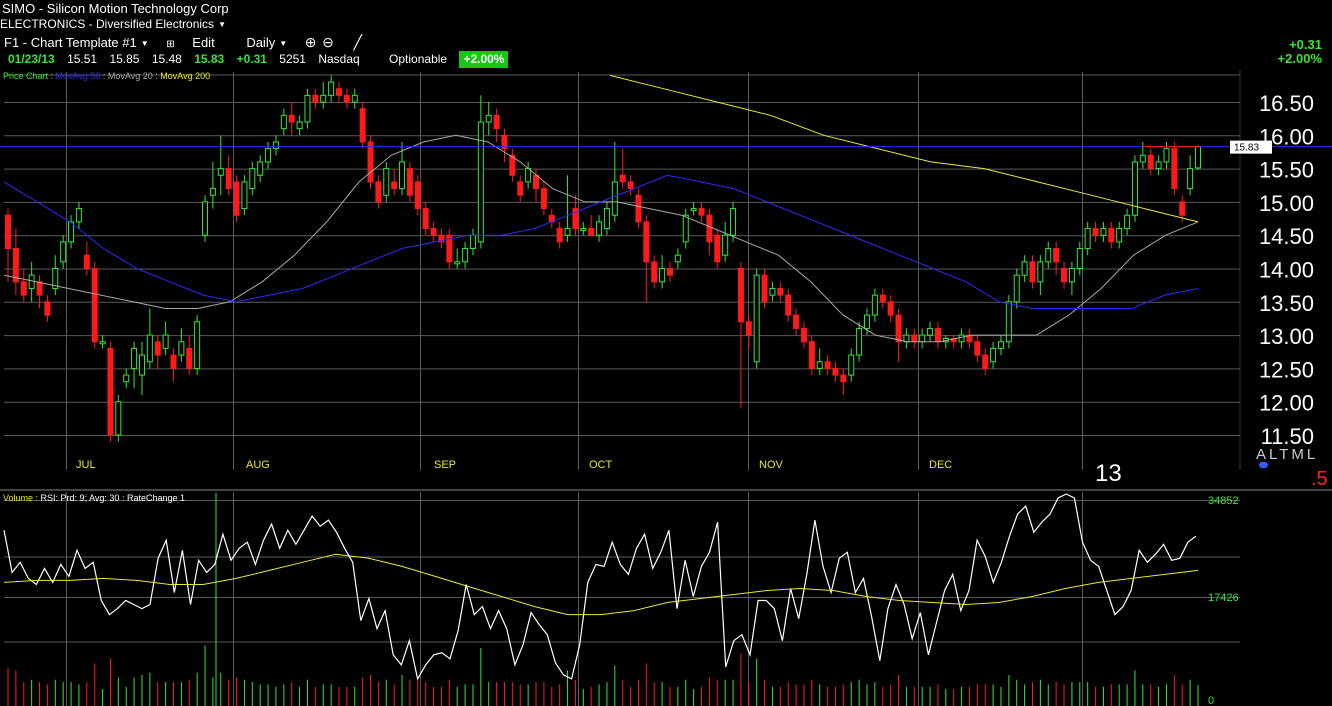 This screenshot has height=706, width=1332. I want to click on legend-ma20: MovAvg 20, so click(130, 76).